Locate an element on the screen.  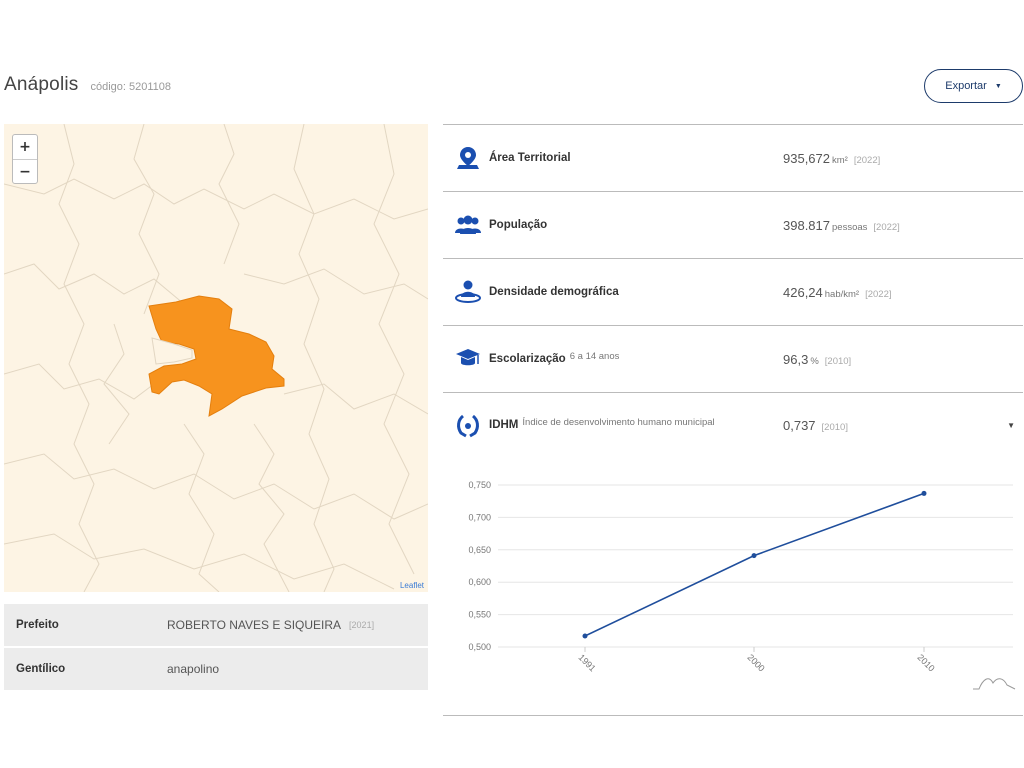
anapolis-highlight is located at coordinates (216, 356).